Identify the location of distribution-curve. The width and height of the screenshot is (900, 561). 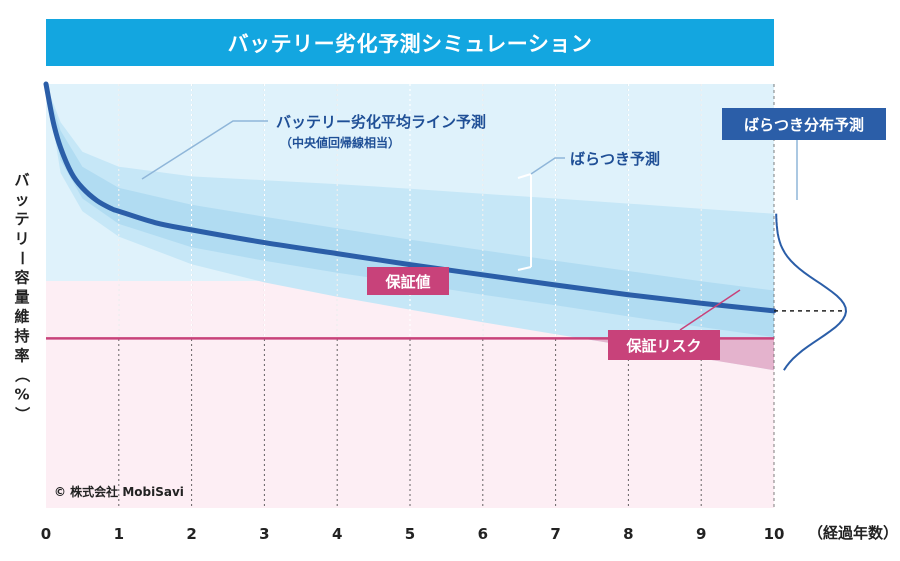
(811, 292).